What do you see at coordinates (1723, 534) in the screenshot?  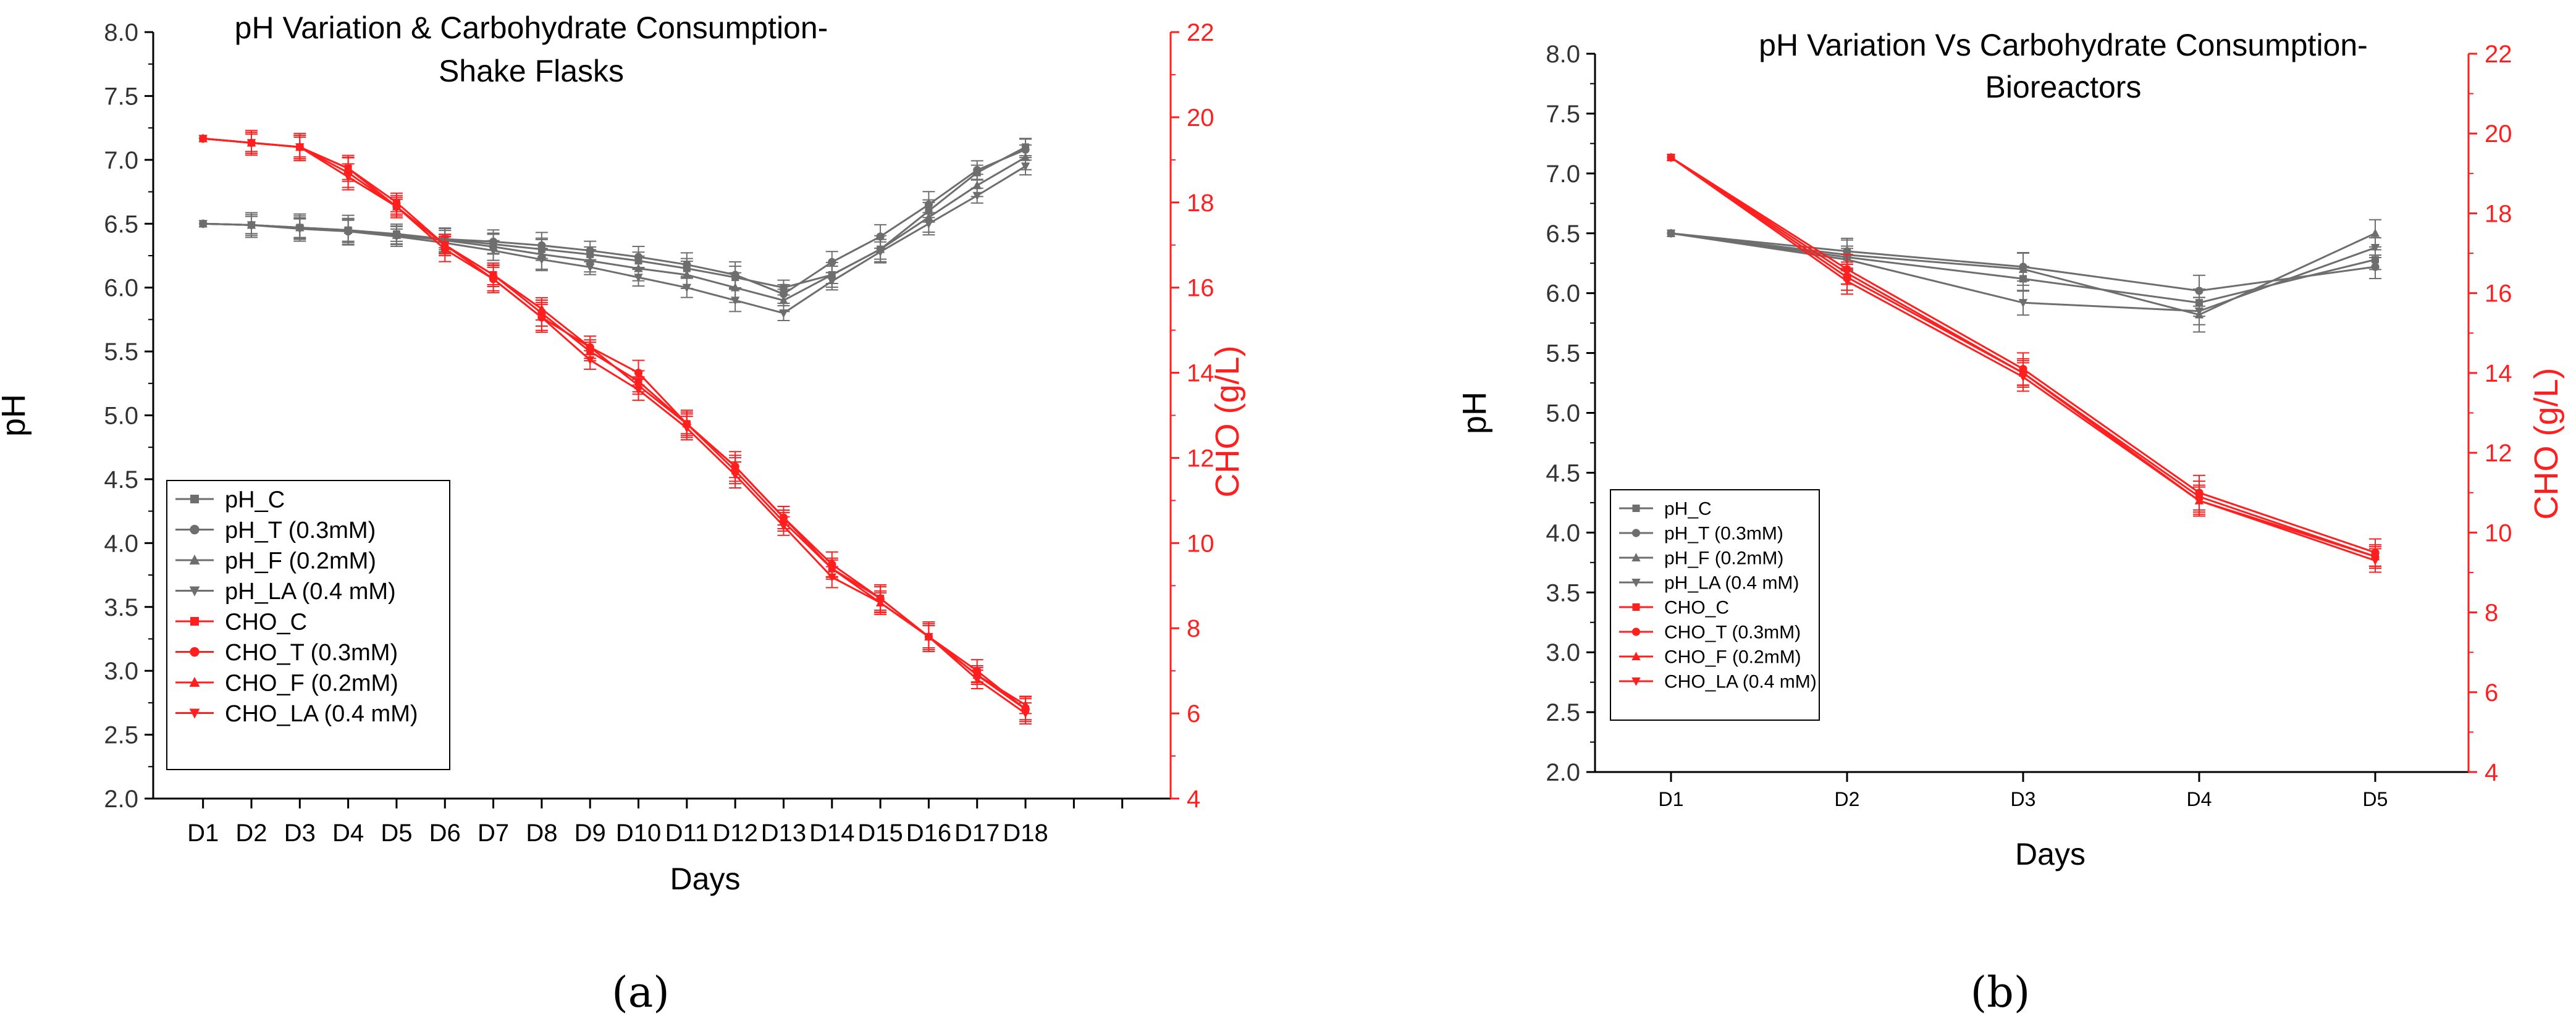 I see `legend-entry-label: pH_T (0.3mM)` at bounding box center [1723, 534].